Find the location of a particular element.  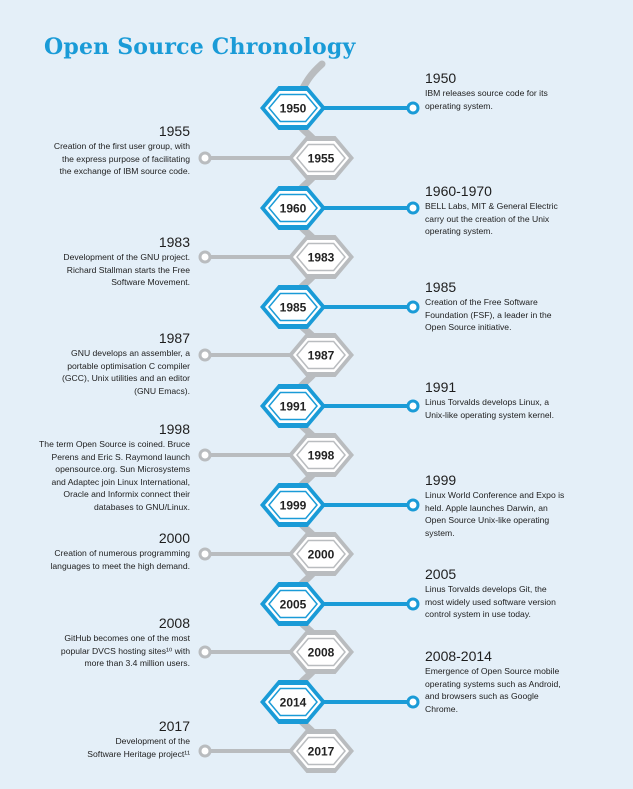

timeline-node-label: 1960 is located at coordinates (293, 209).